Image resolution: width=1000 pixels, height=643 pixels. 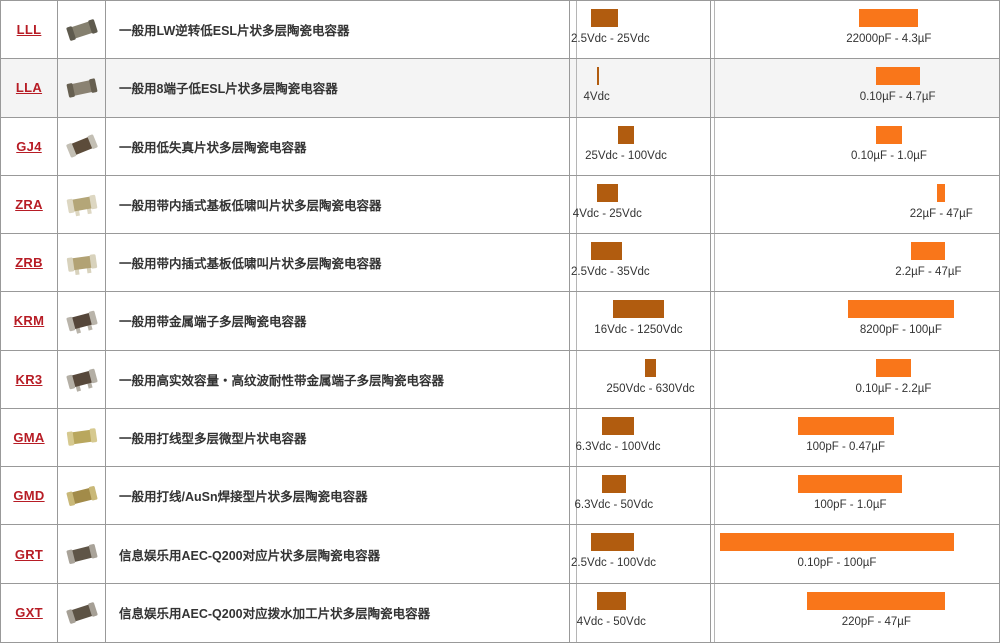 I want to click on product-description: 一般用低失真片状多层陶瓷电容器, so click(x=213, y=147).